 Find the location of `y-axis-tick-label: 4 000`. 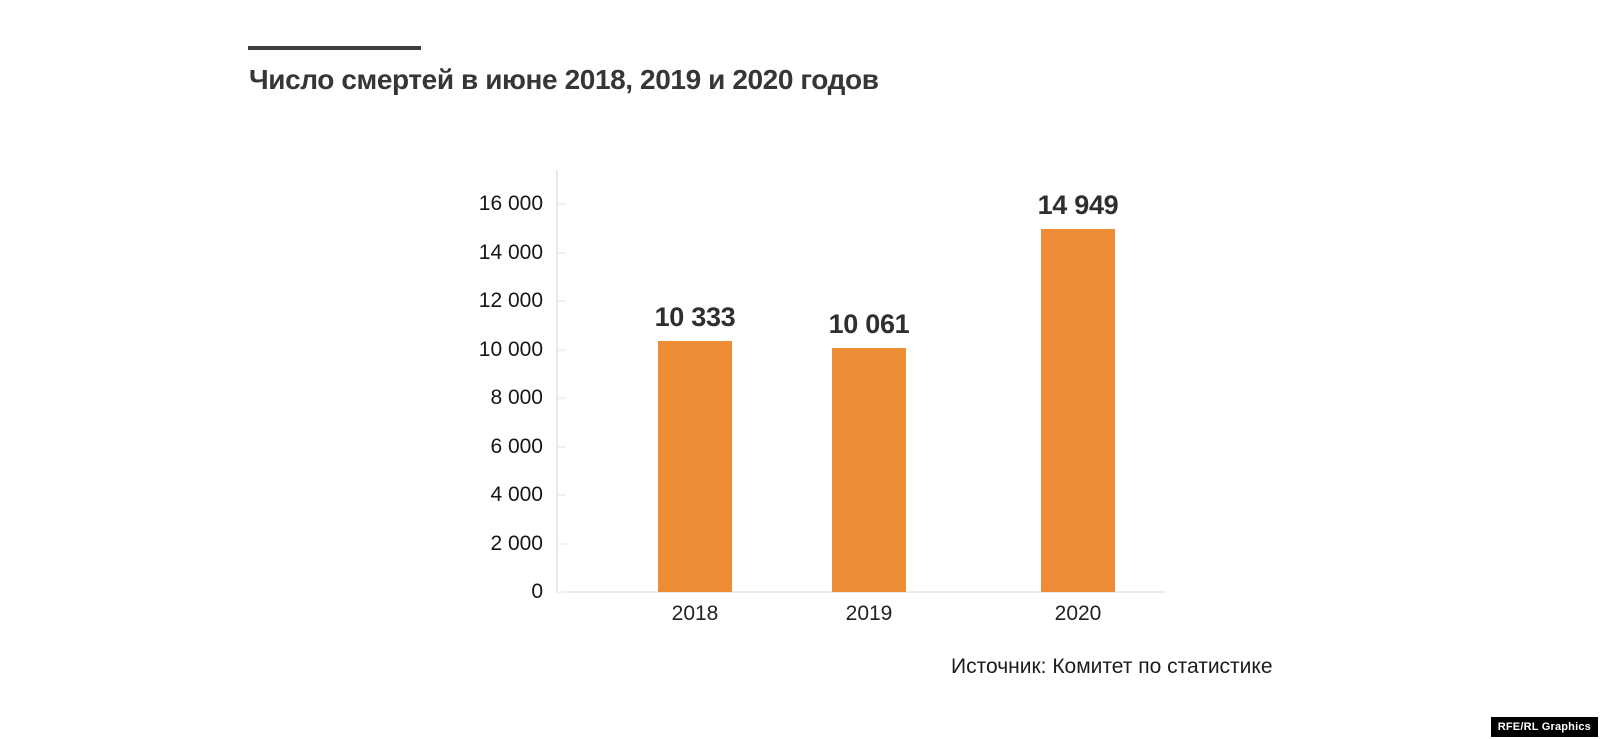

y-axis-tick-label: 4 000 is located at coordinates (516, 494).